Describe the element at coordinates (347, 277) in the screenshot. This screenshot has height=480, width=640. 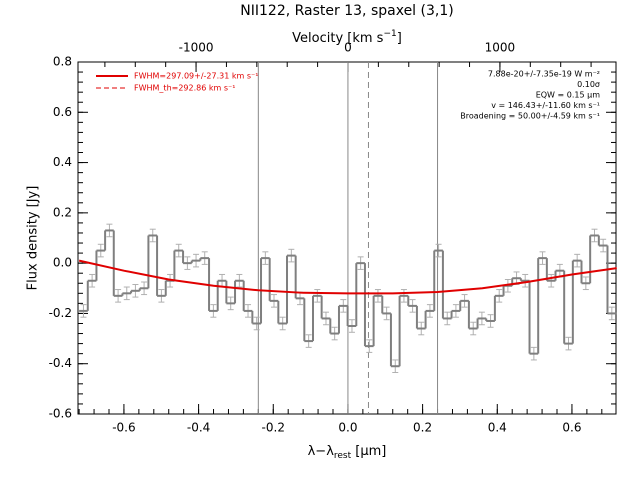
I see `fit-line` at that location.